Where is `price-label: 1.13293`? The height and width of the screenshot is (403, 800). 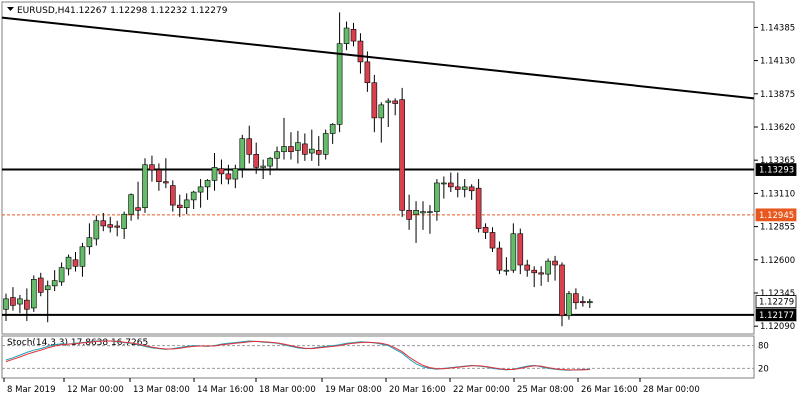
price-label: 1.13293 is located at coordinates (776, 169).